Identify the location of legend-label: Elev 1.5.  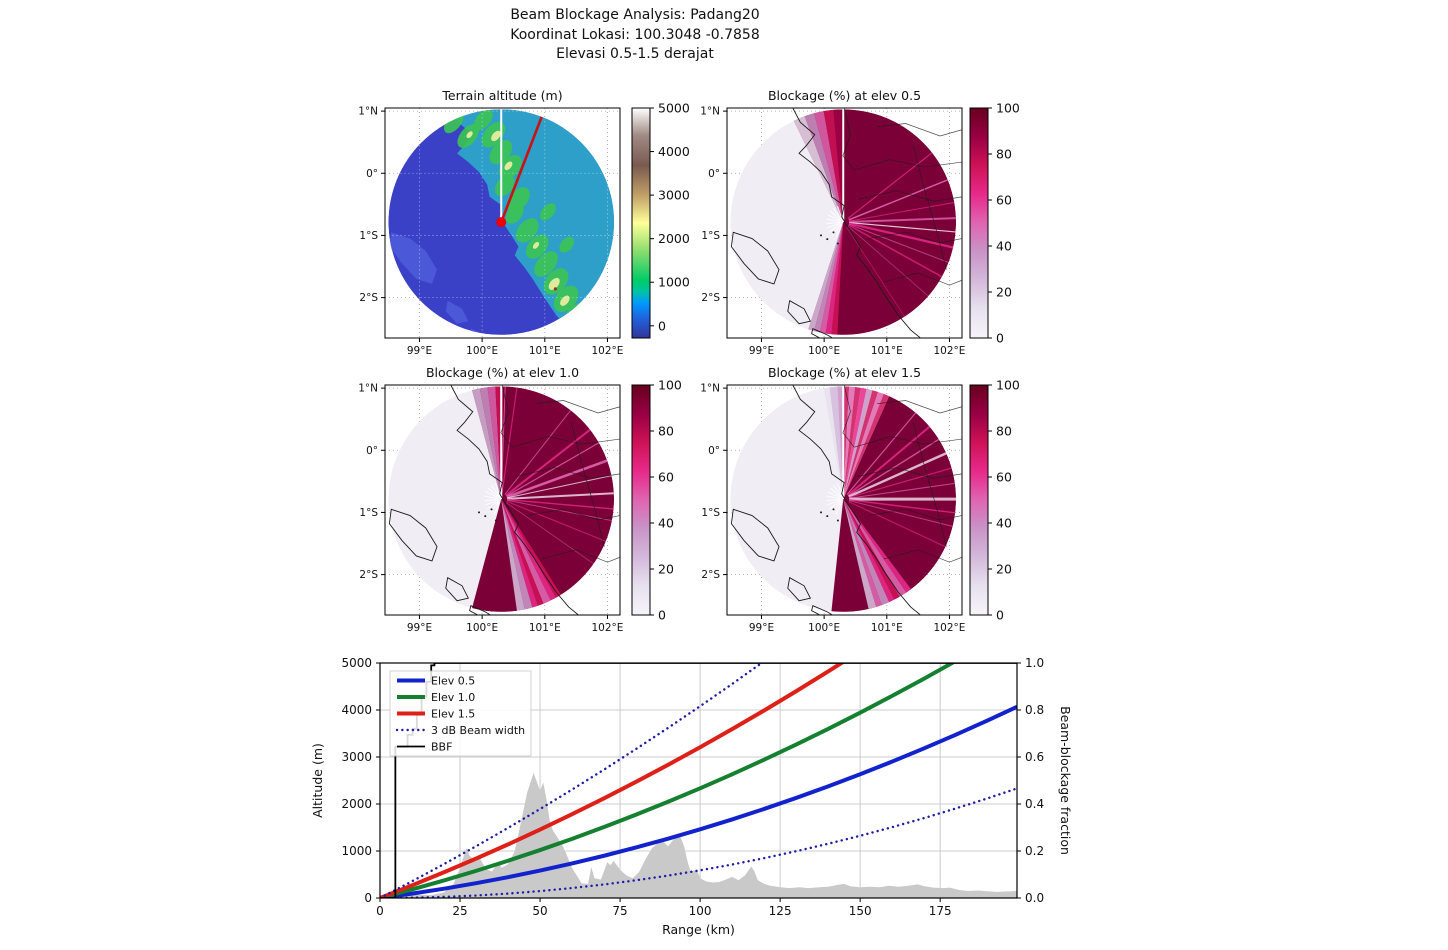
(453, 714).